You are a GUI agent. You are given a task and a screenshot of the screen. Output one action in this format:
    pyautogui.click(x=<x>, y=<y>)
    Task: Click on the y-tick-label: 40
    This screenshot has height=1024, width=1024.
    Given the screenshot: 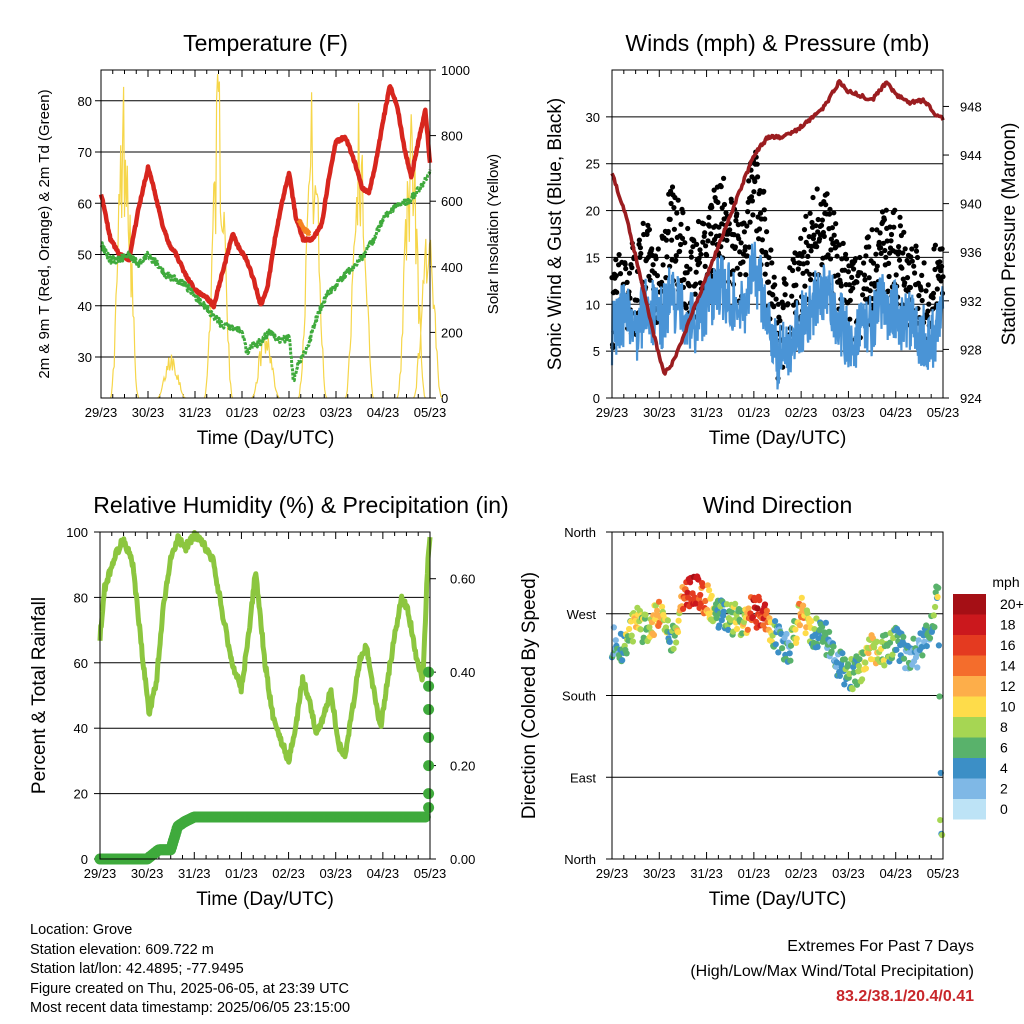 What is the action you would take?
    pyautogui.click(x=81, y=728)
    